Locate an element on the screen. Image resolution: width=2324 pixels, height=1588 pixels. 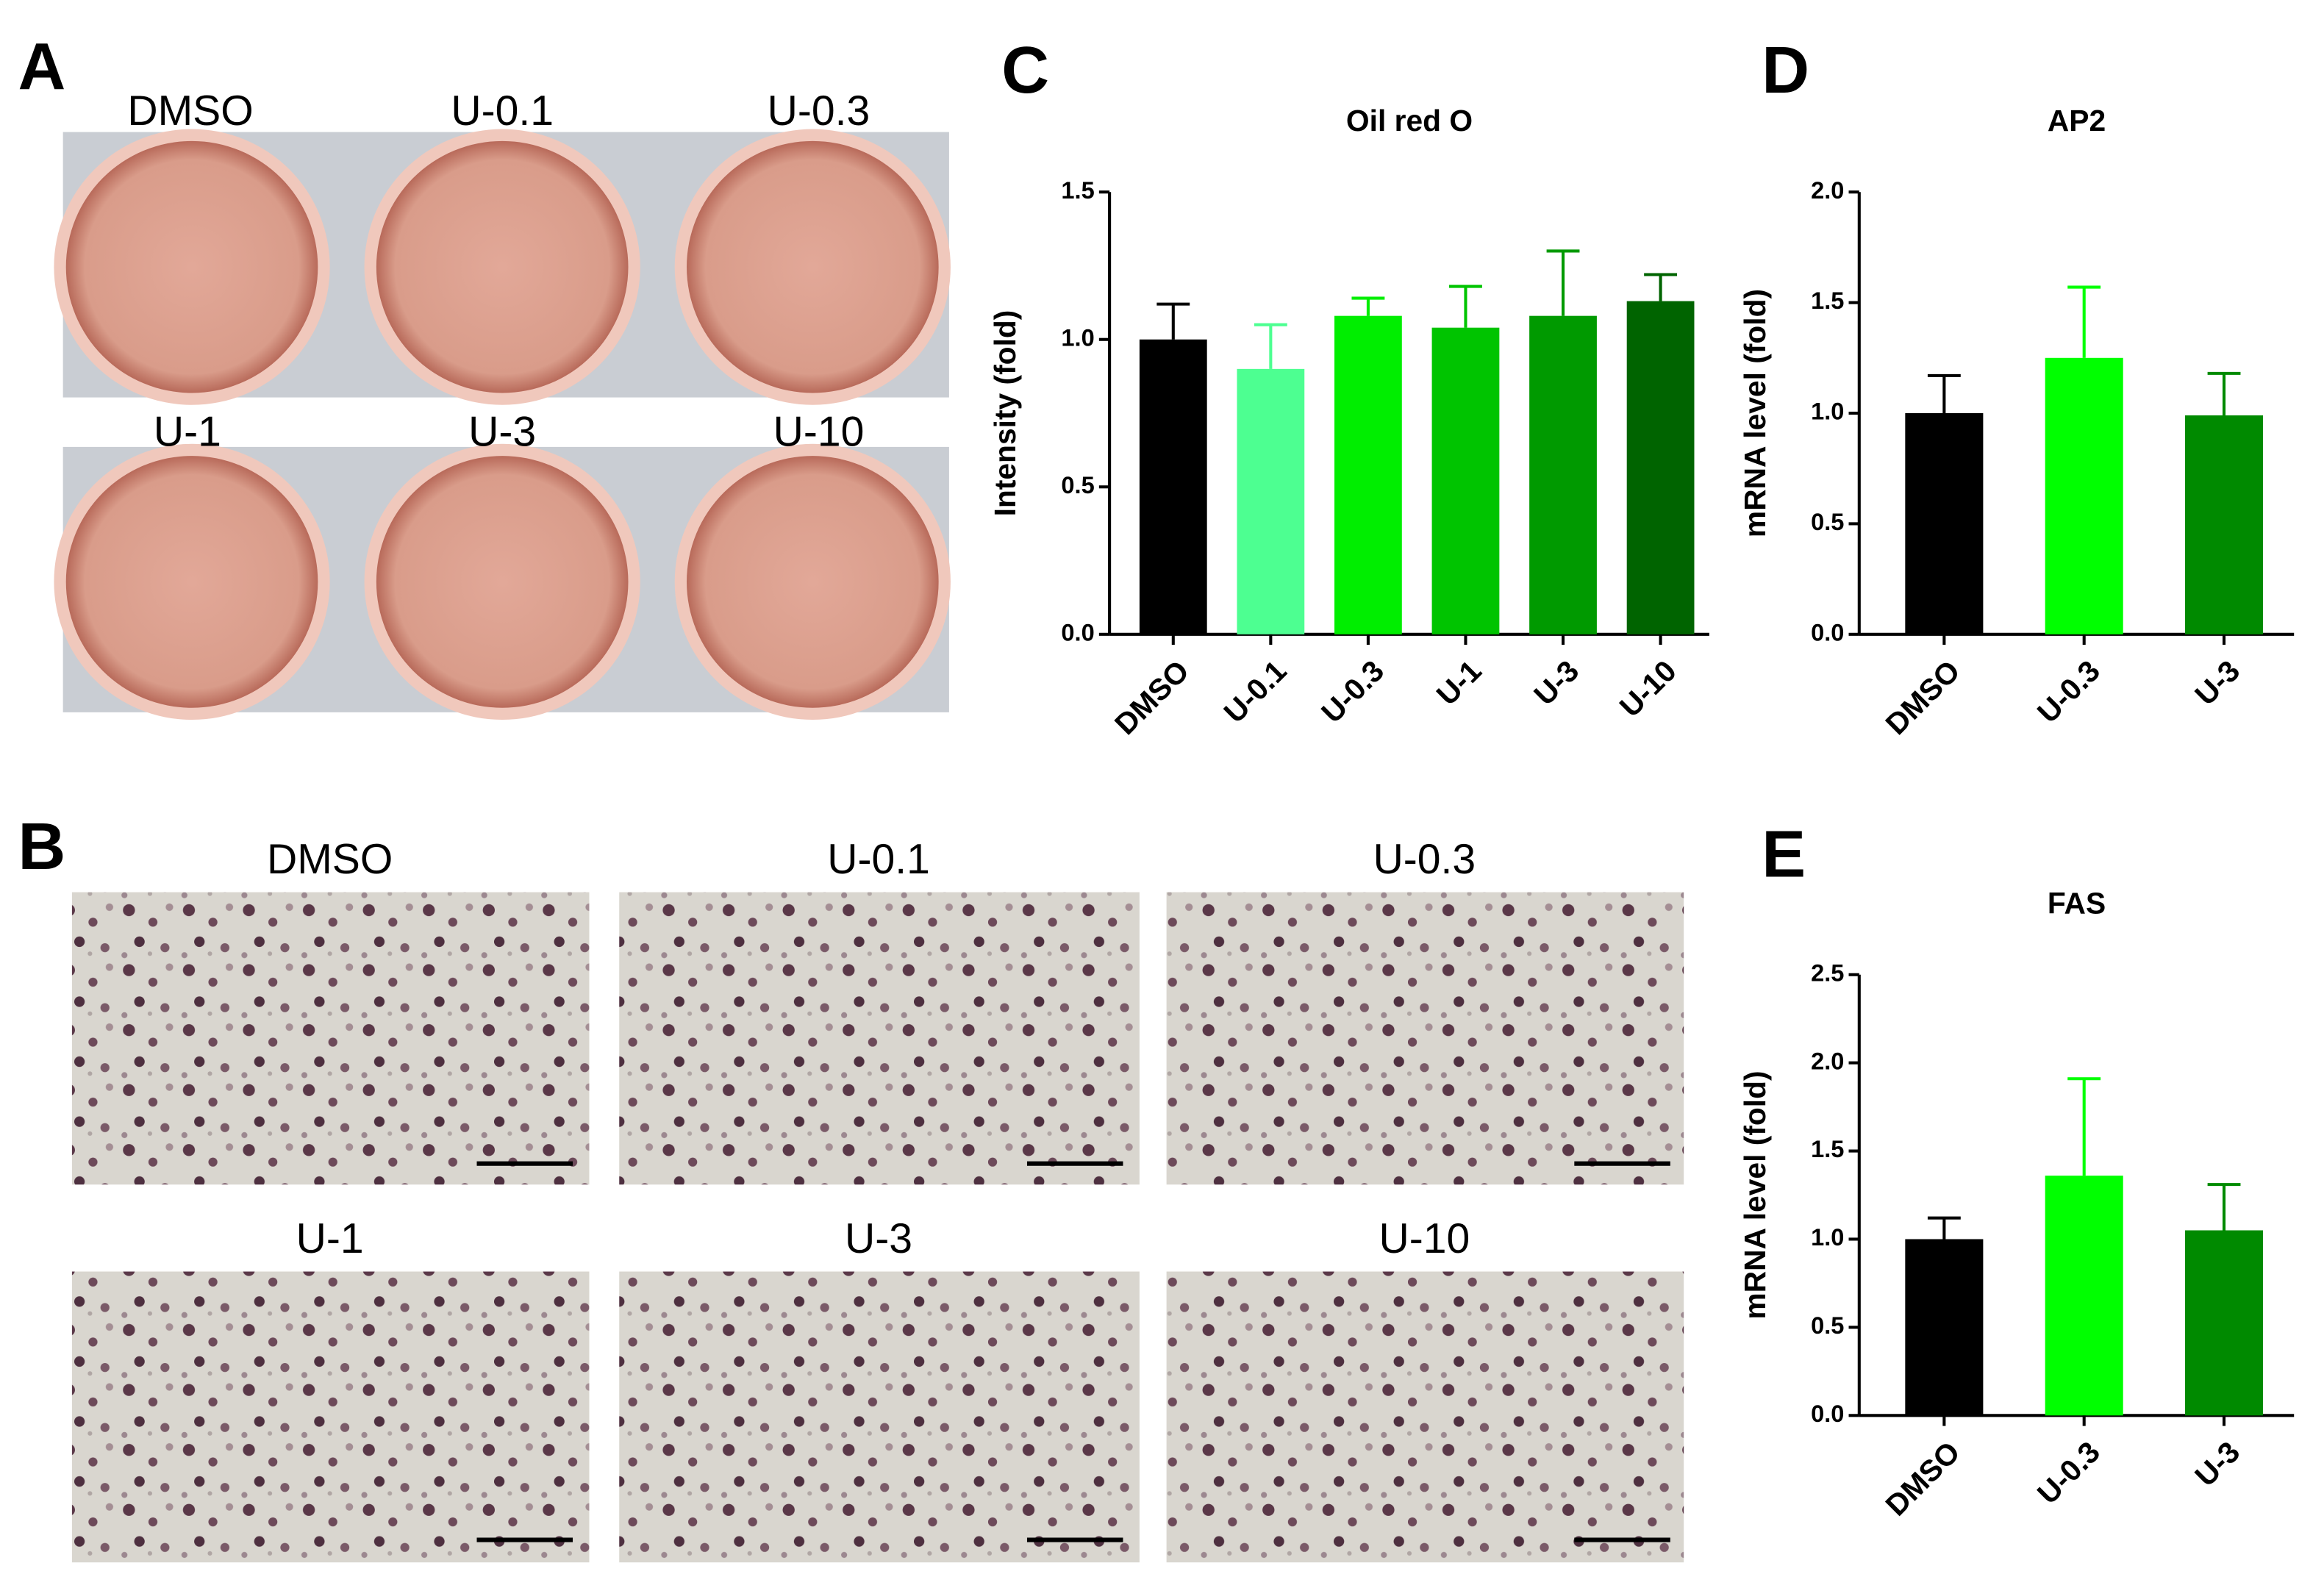
well-label: U-0.3 is located at coordinates (819, 111).